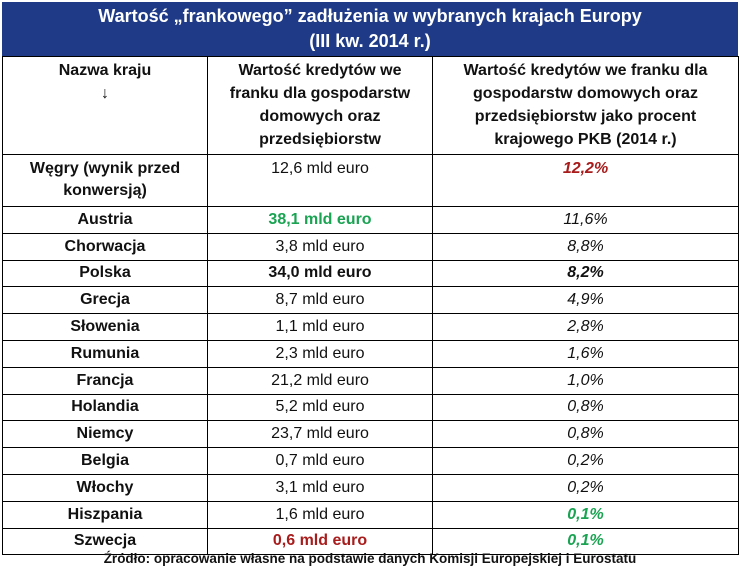  Describe the element at coordinates (585, 246) in the screenshot. I see `percent-cell: 8,8%` at that location.